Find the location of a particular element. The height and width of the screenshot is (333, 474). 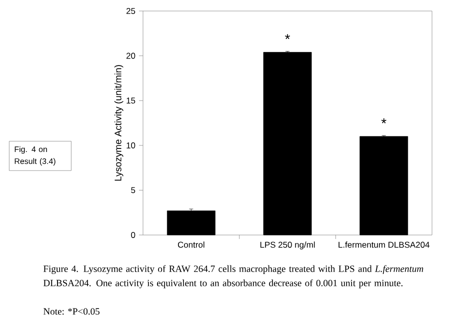

y-tick-label: 15 is located at coordinates (131, 101).